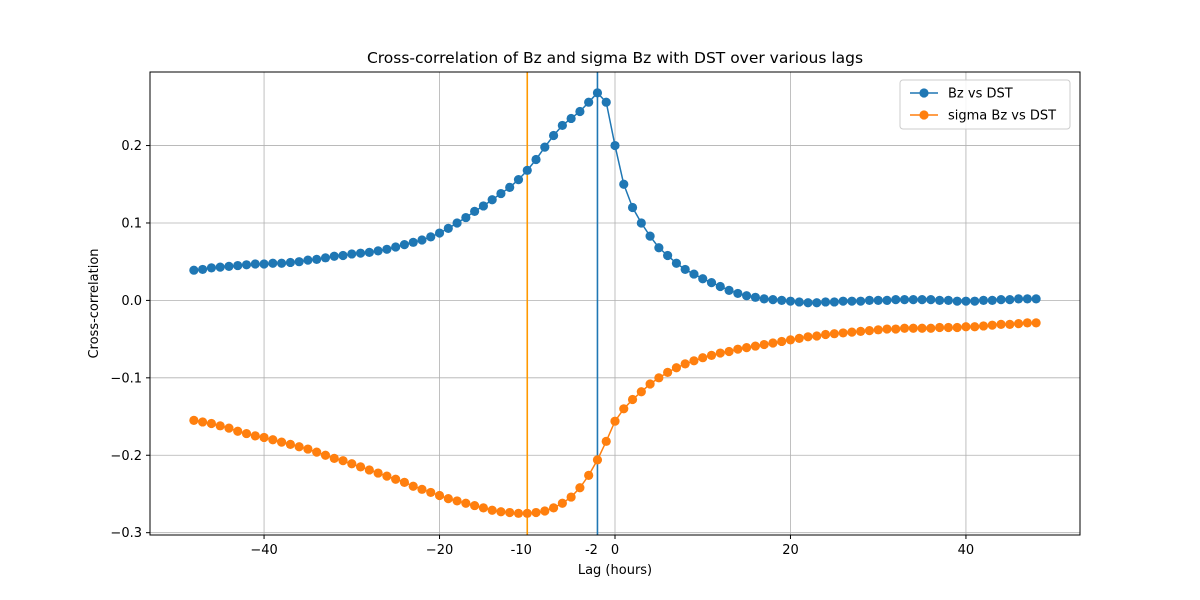 The height and width of the screenshot is (600, 1200). I want to click on legend-label: Bz vs DST, so click(980, 94).